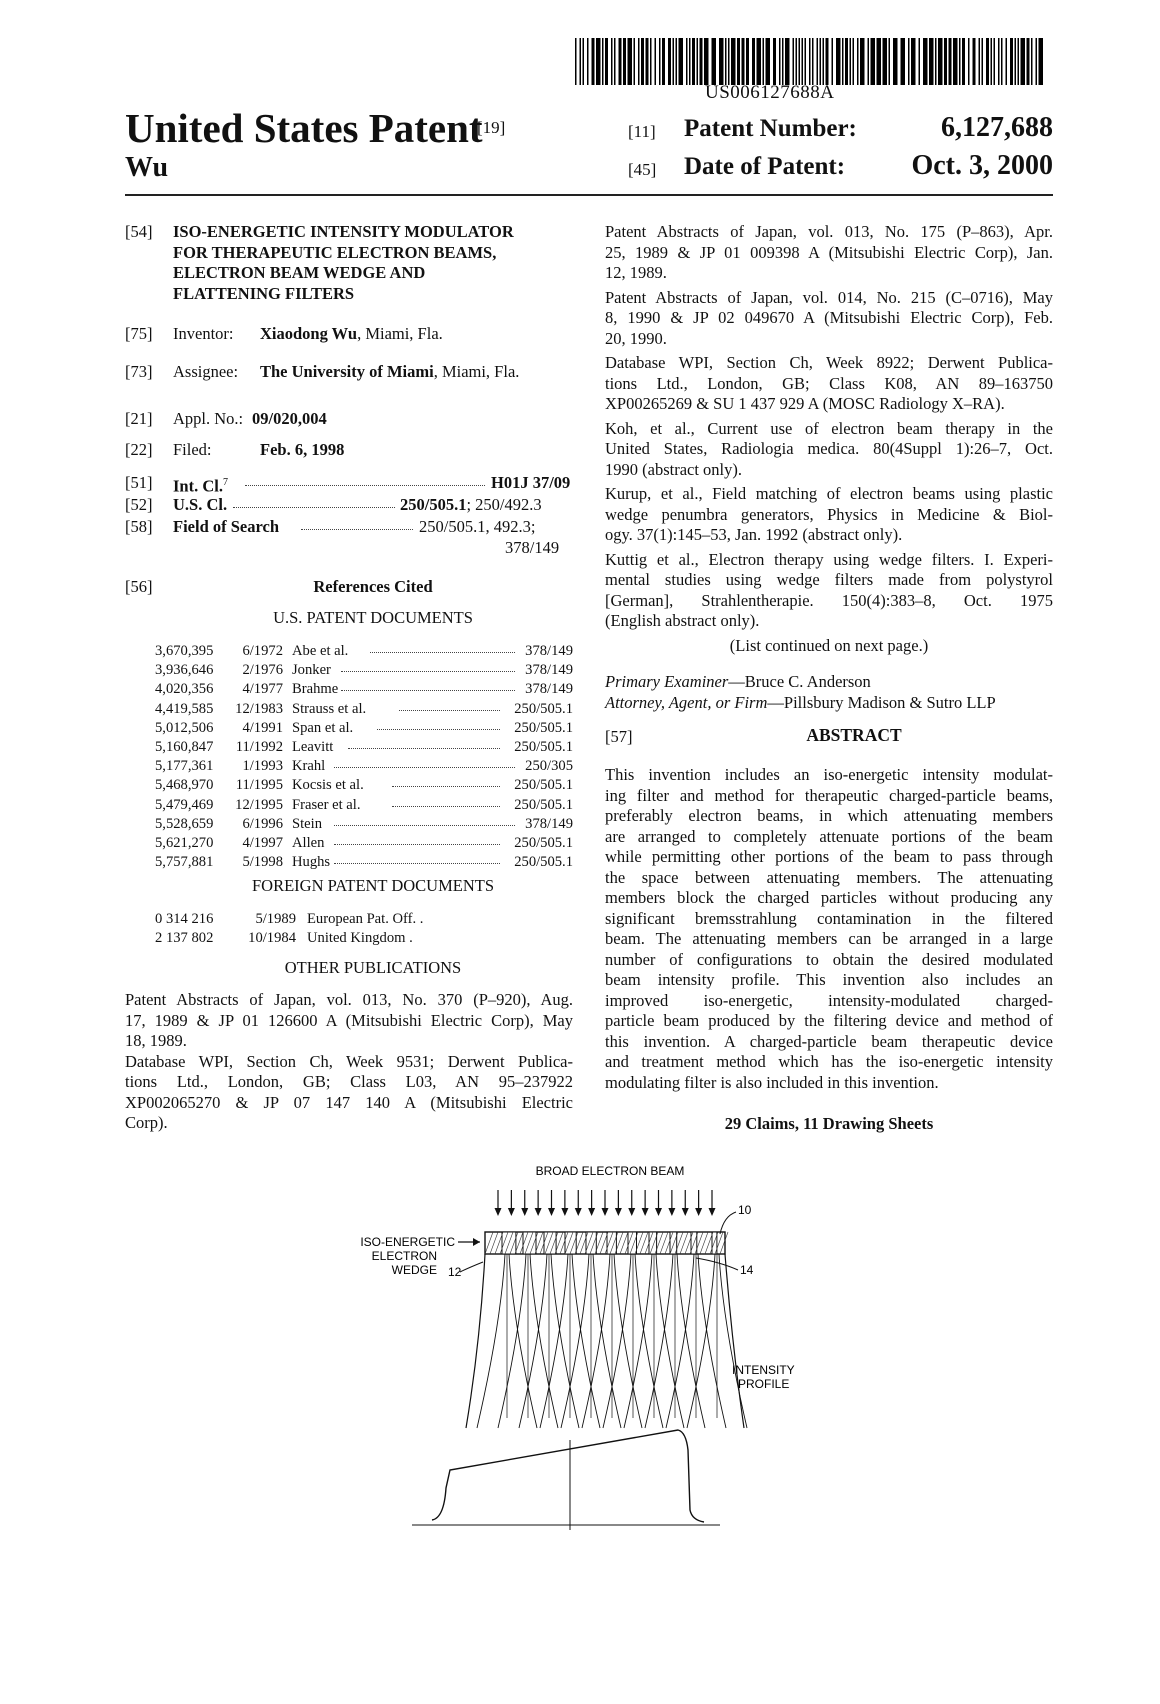 The width and height of the screenshot is (1160, 1704). What do you see at coordinates (184, 766) in the screenshot?
I see `patent-number-cell: 5,177,361` at bounding box center [184, 766].